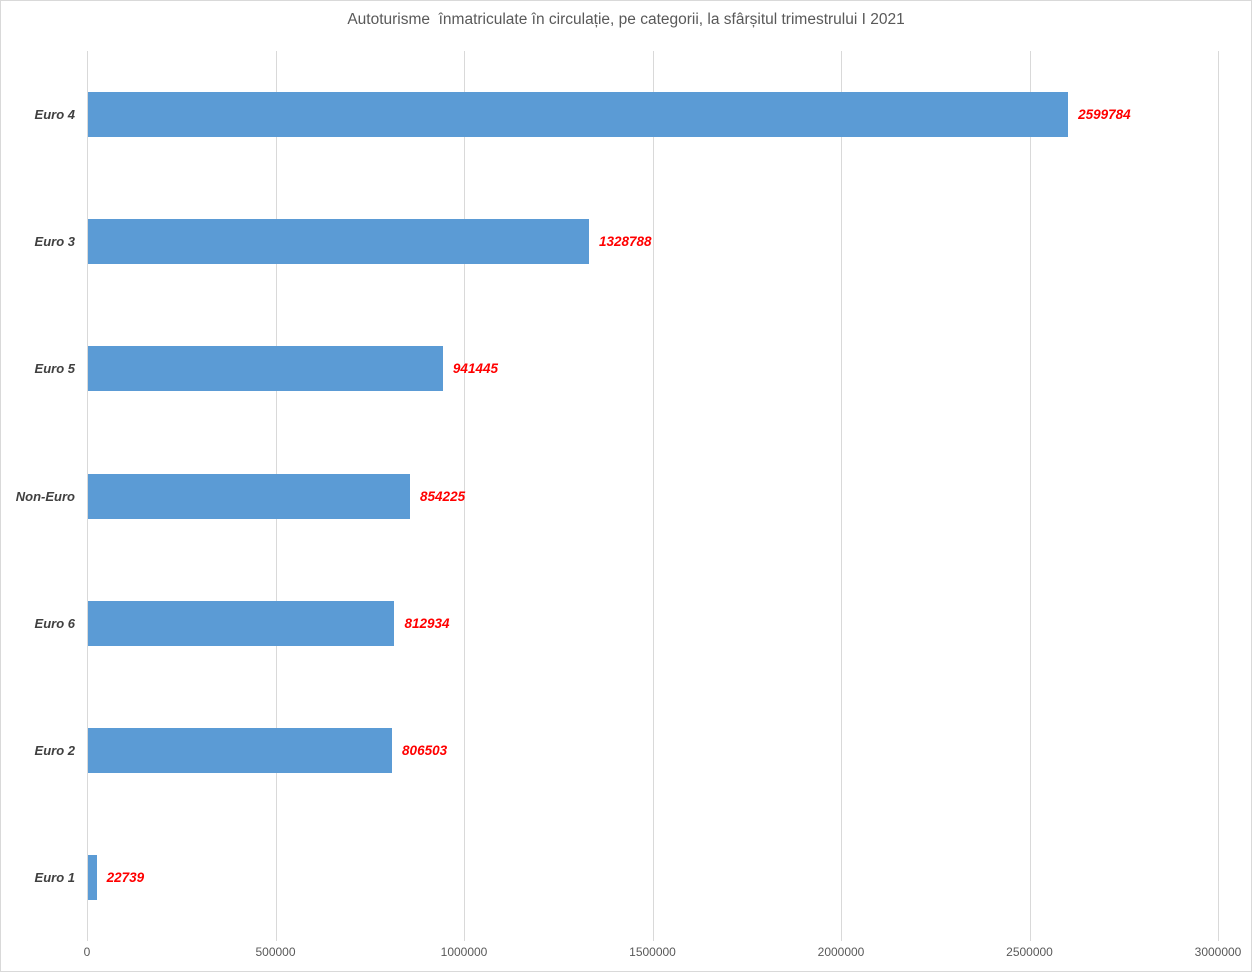 Image resolution: width=1252 pixels, height=972 pixels. What do you see at coordinates (1029, 952) in the screenshot?
I see `x-axis-tick-label: 2500000` at bounding box center [1029, 952].